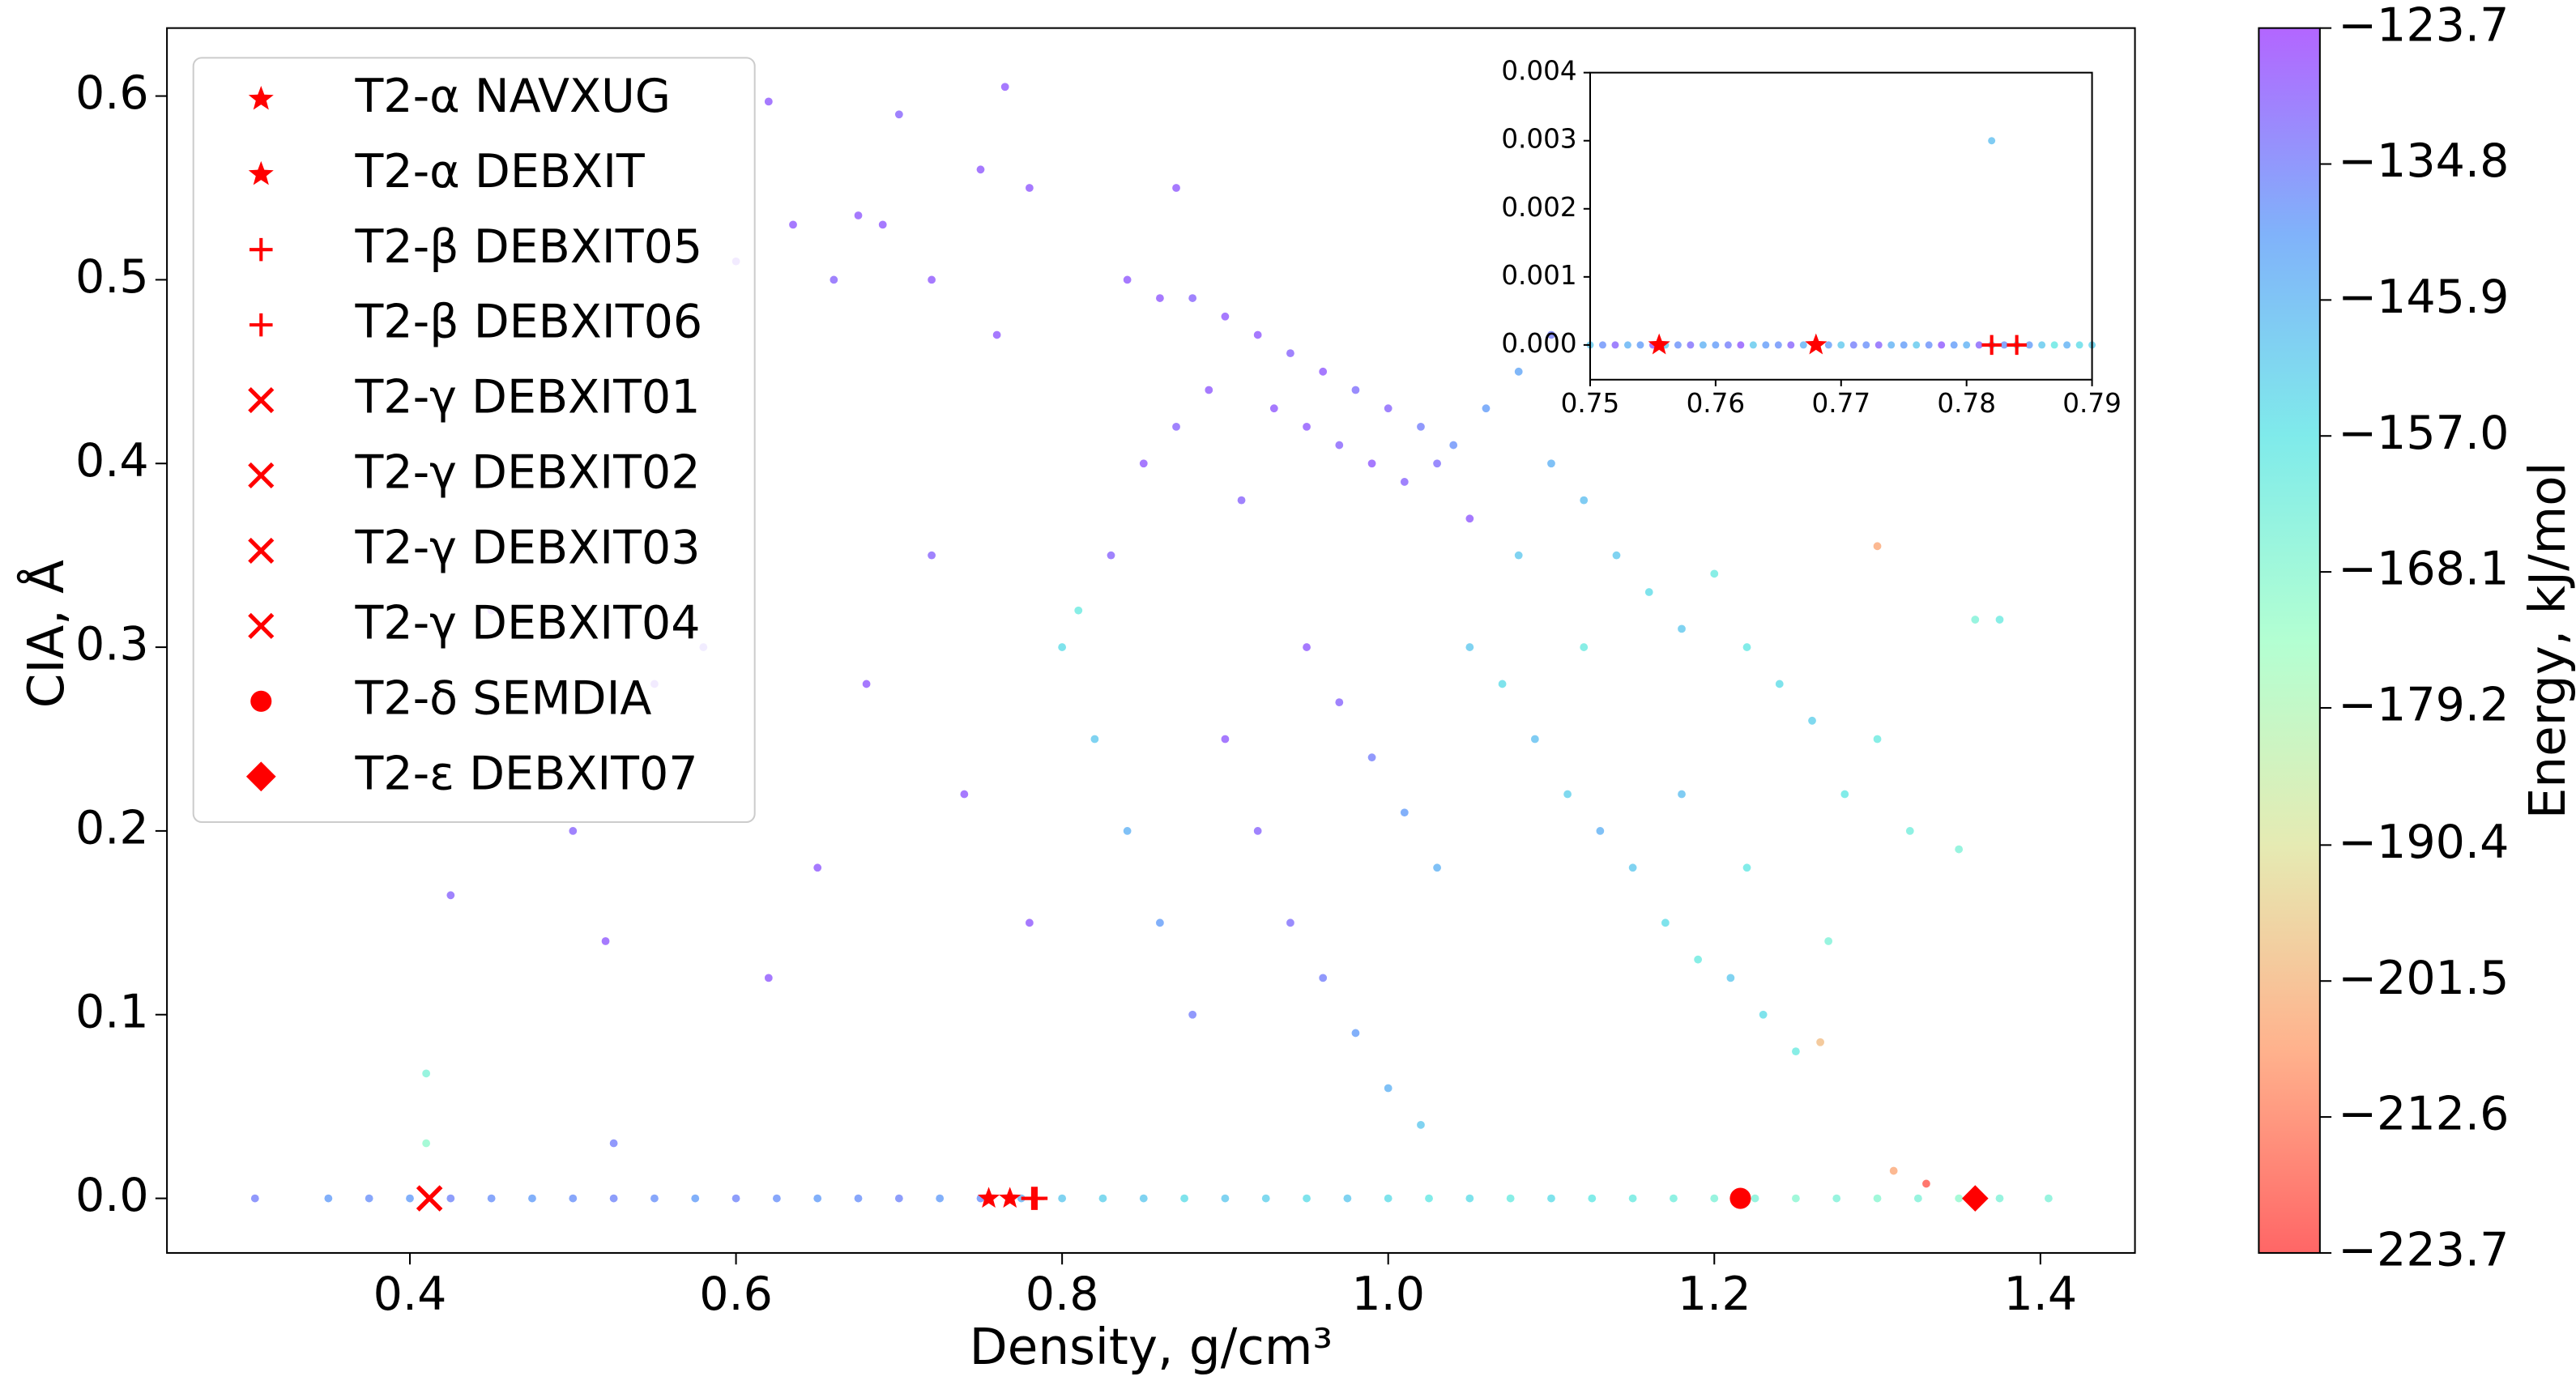  I want to click on colorbar-tick-label: −201.5, so click(2423, 978).